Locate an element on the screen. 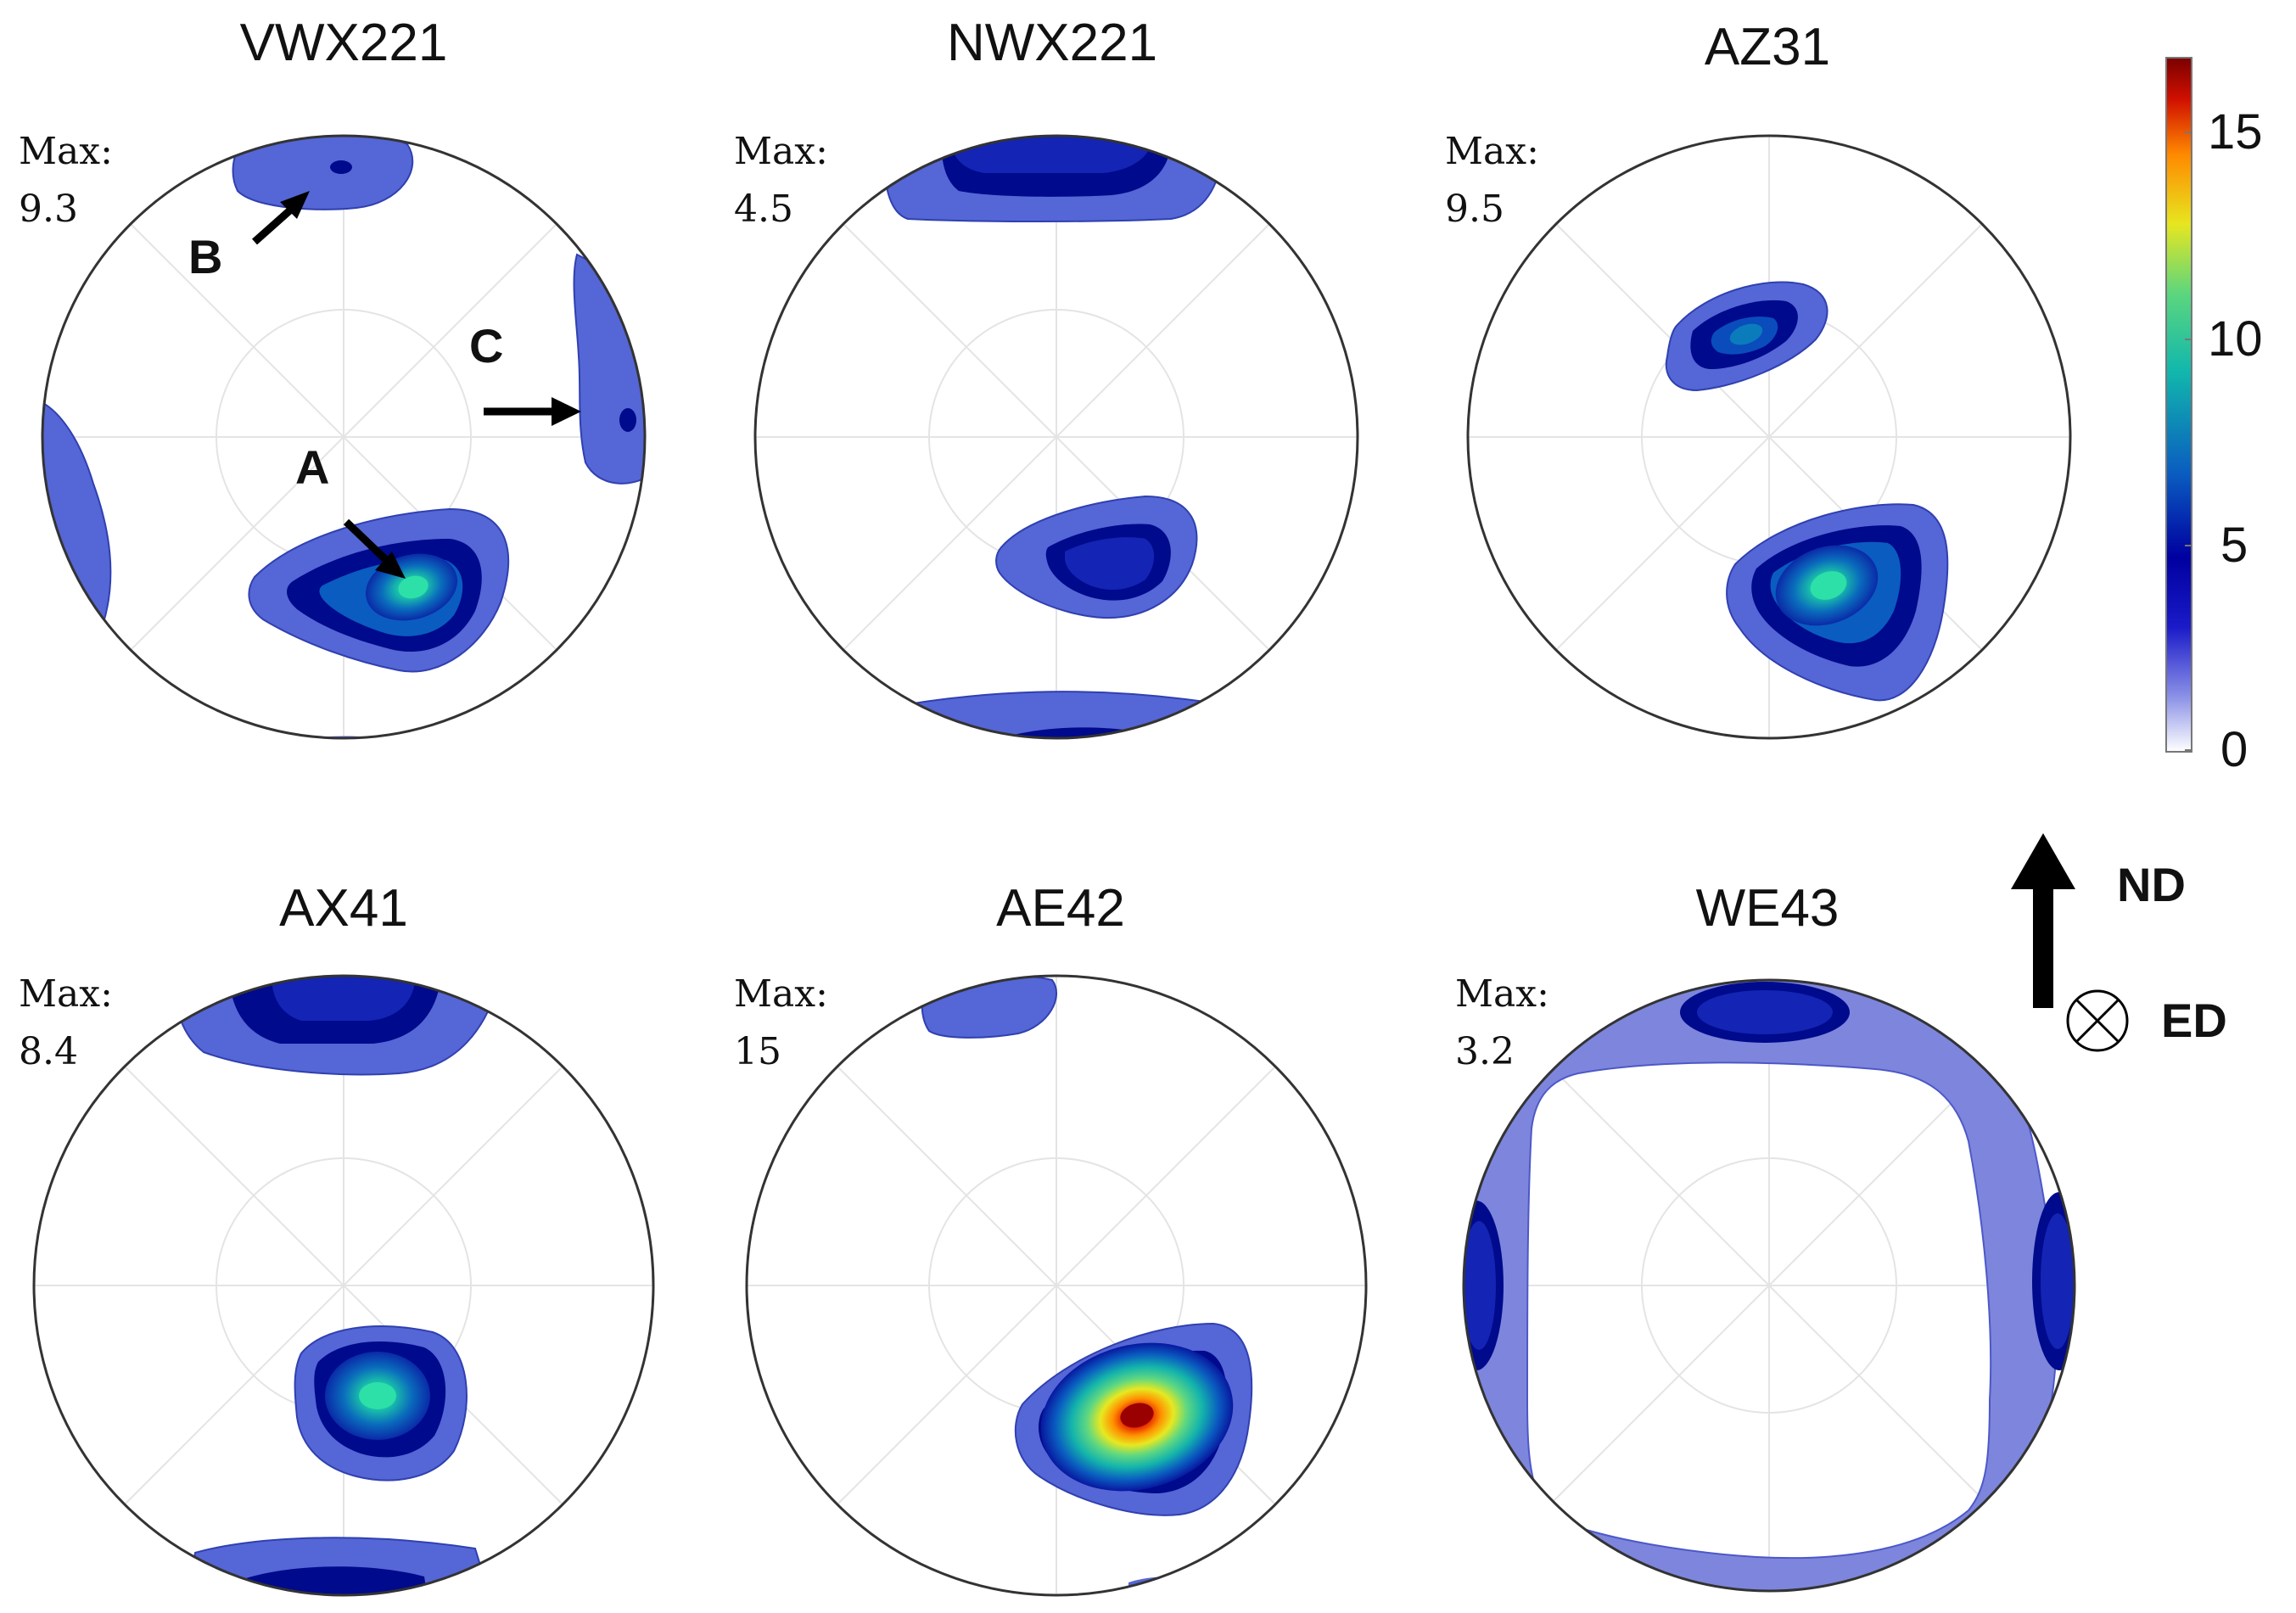  colorbar-tick-0: 0 is located at coordinates (2234, 749).